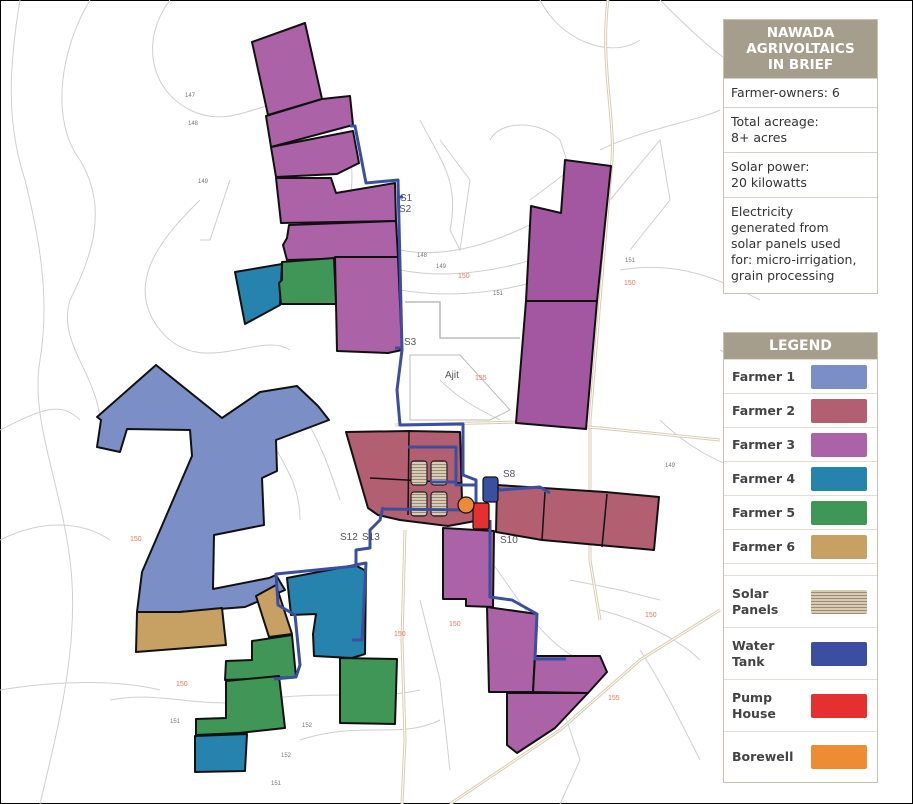 The image size is (913, 804). Describe the element at coordinates (839, 601) in the screenshot. I see `solar-panel-swatch` at that location.